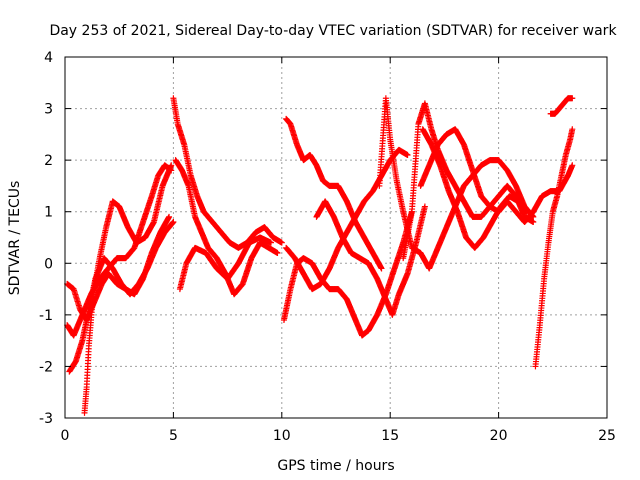 This screenshot has height=480, width=640. I want to click on x-tick-label: 0, so click(65, 436).